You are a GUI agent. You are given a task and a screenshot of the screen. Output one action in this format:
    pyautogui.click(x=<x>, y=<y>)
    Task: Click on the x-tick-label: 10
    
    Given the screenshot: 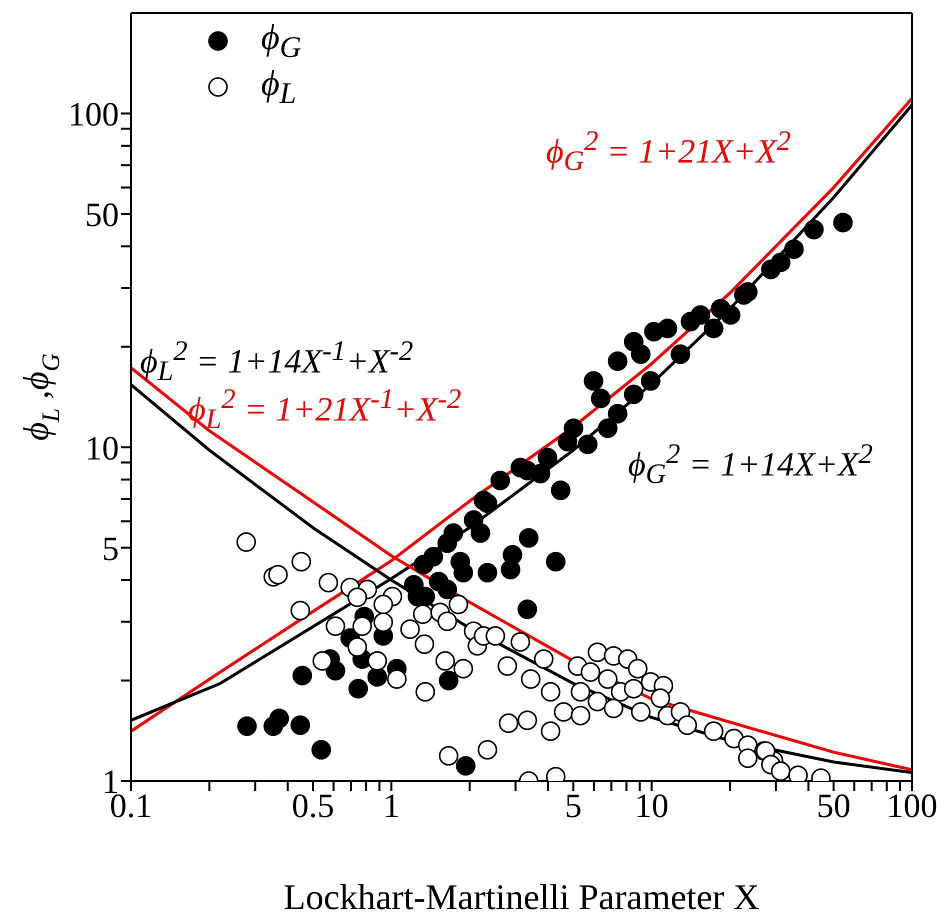 What is the action you would take?
    pyautogui.click(x=651, y=807)
    